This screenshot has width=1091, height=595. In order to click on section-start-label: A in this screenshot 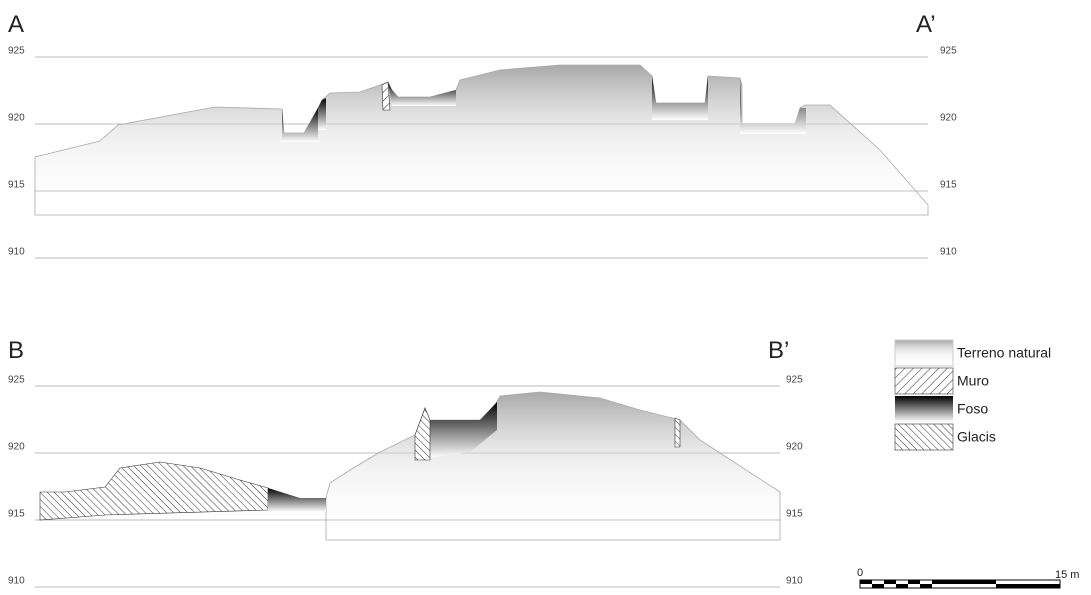, I will do `click(16, 24)`.